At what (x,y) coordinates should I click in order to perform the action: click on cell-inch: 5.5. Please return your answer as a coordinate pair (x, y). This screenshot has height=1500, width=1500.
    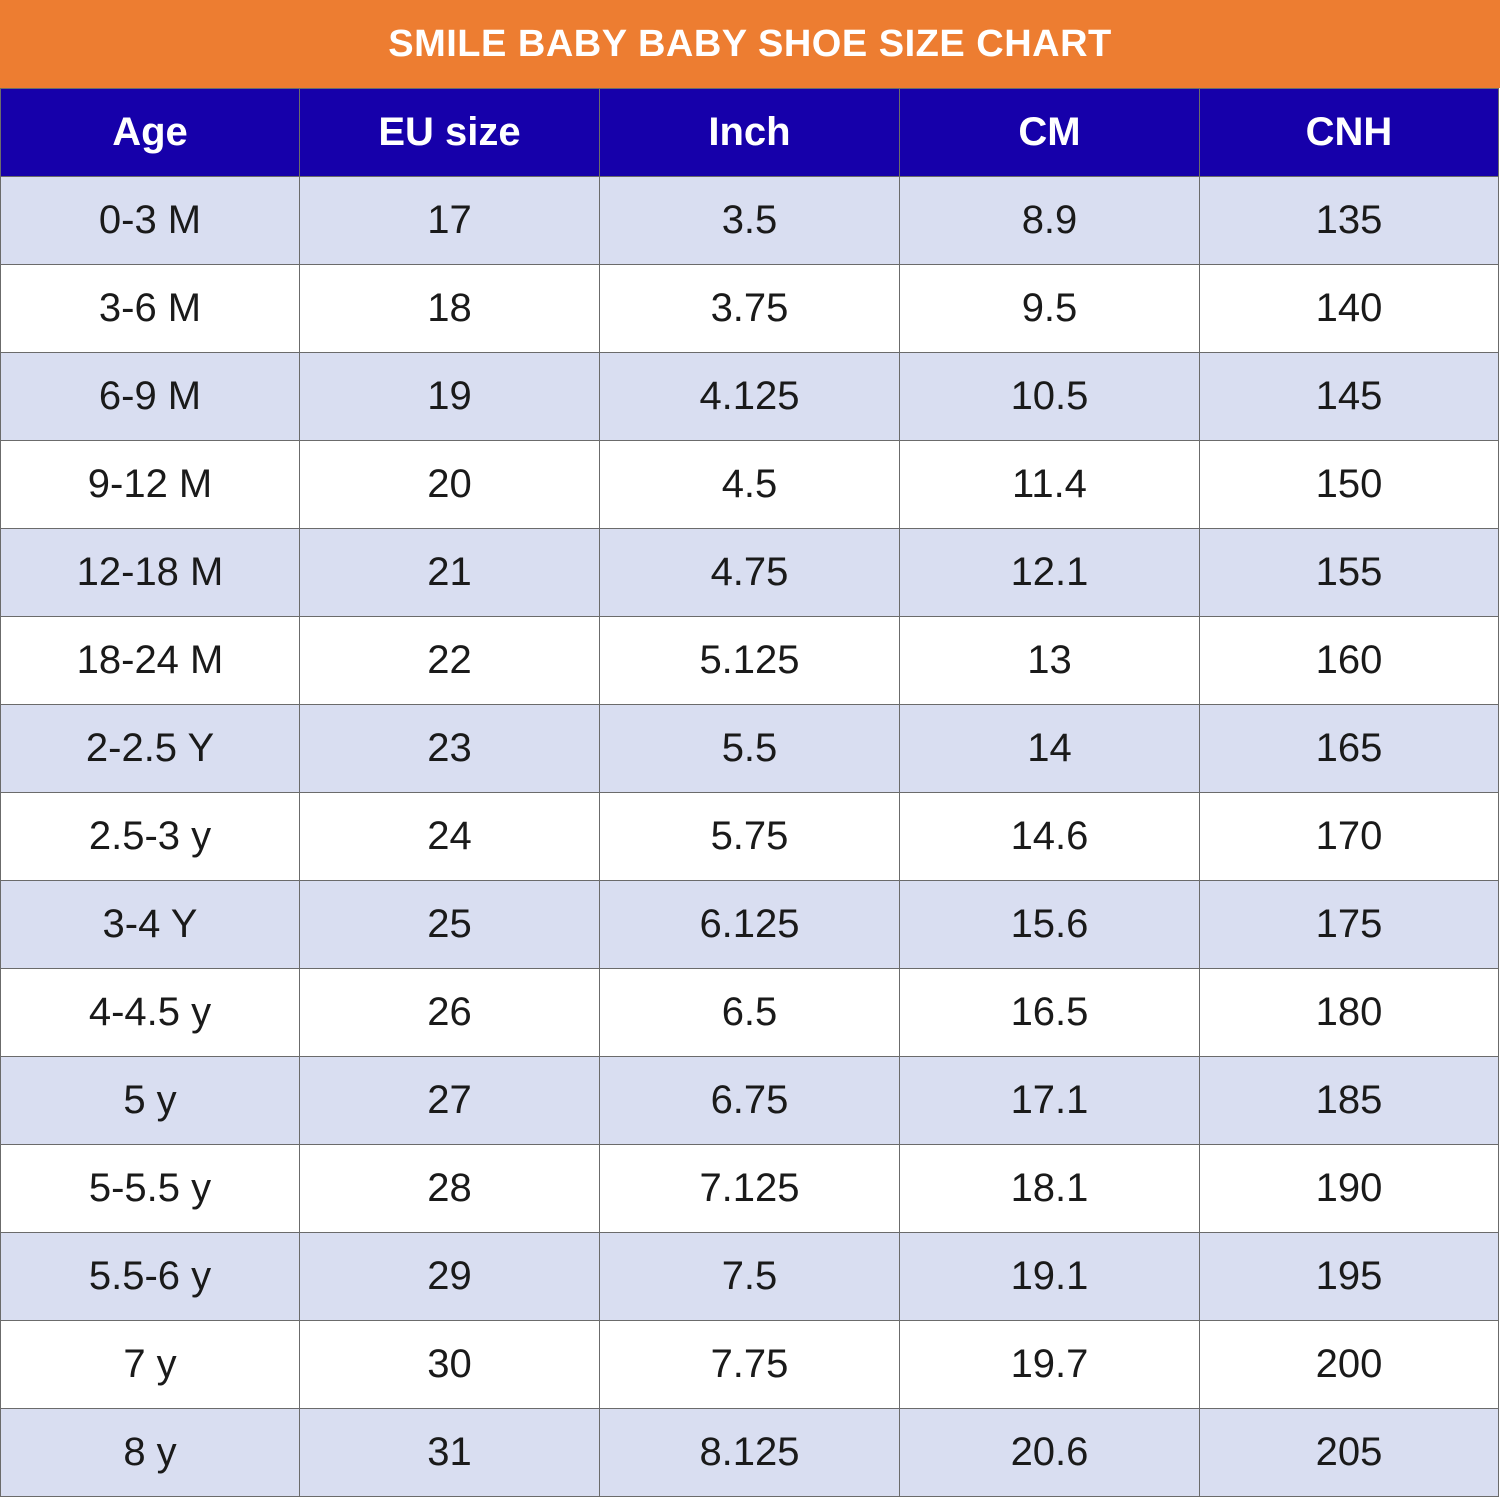
    Looking at the image, I should click on (749, 748).